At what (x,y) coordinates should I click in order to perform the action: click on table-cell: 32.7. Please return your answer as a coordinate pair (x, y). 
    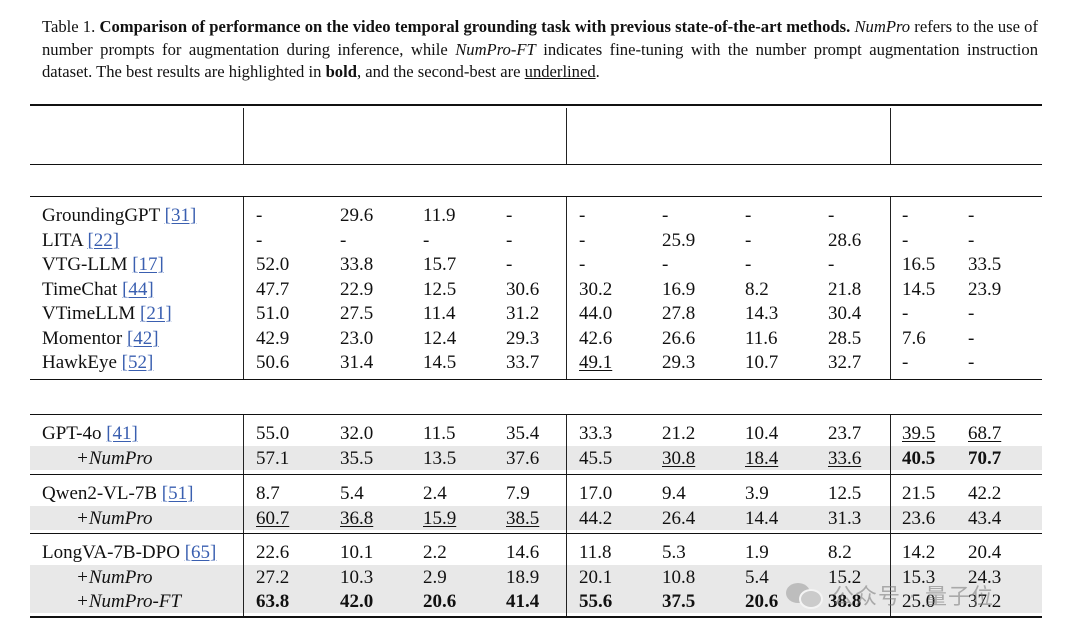
    Looking at the image, I should click on (845, 362).